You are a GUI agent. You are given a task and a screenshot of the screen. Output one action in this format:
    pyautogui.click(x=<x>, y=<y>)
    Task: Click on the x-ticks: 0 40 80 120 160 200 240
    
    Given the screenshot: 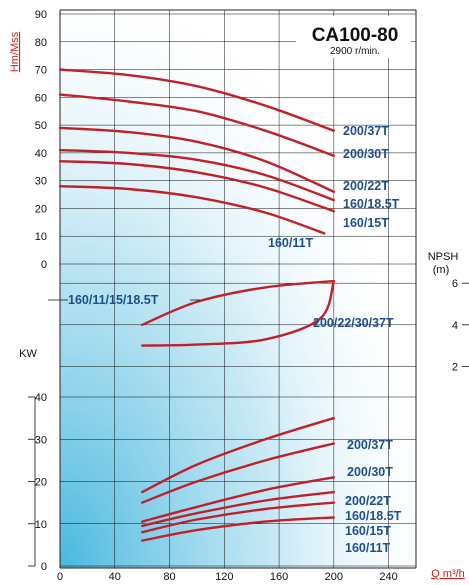 What is the action you would take?
    pyautogui.click(x=227, y=577)
    